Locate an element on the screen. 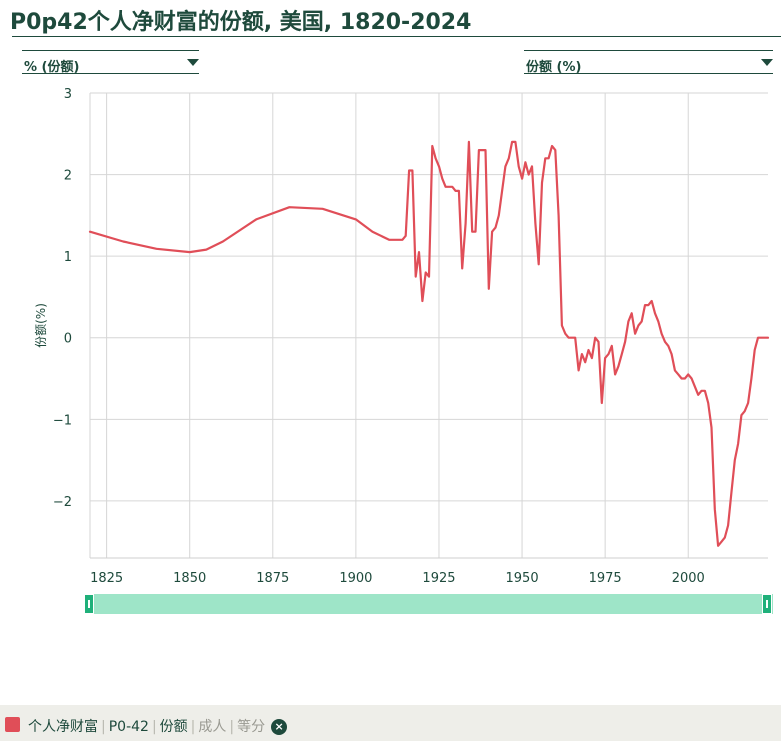 The height and width of the screenshot is (741, 781). legend-series-name: 个人净财富 is located at coordinates (63, 727).